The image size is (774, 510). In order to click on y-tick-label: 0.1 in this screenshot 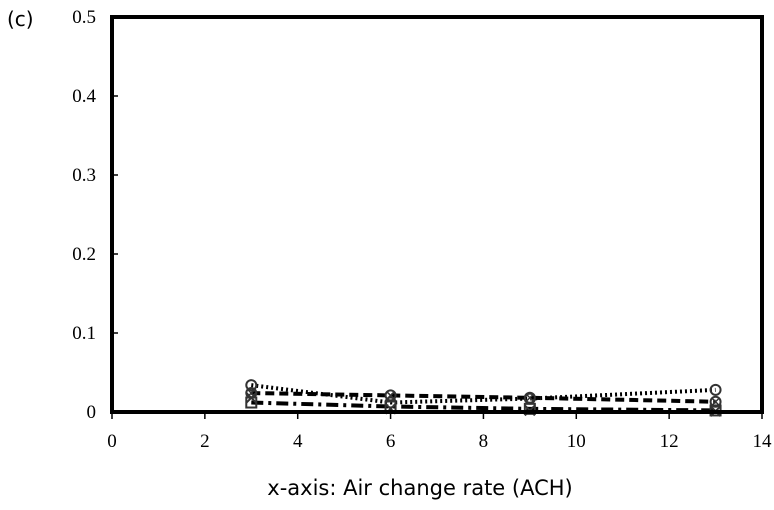, I will do `click(84, 333)`.